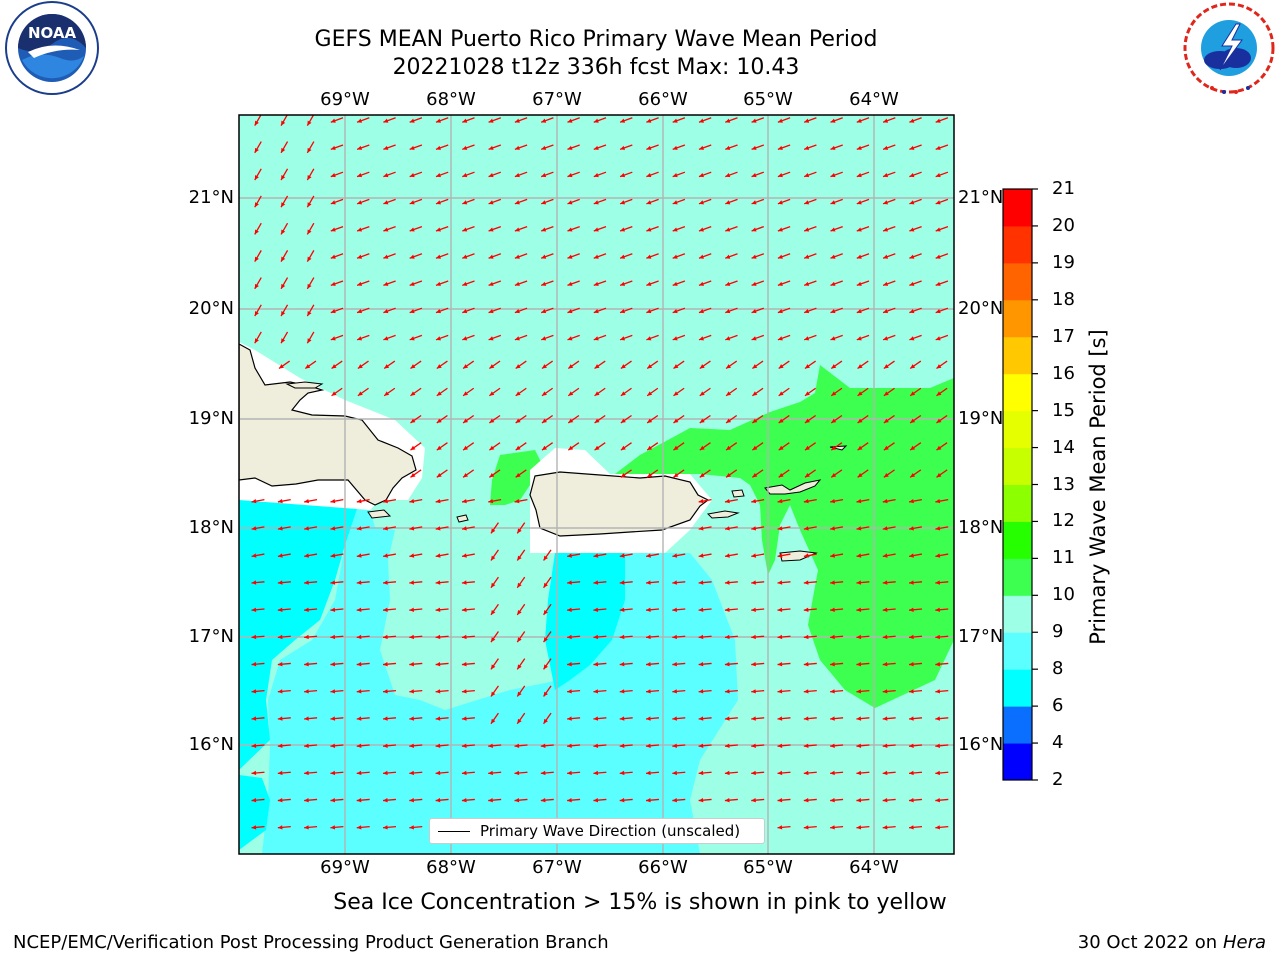 This screenshot has height=960, width=1280. Describe the element at coordinates (784, 536) in the screenshot. I see `period-10-11-region-east` at that location.